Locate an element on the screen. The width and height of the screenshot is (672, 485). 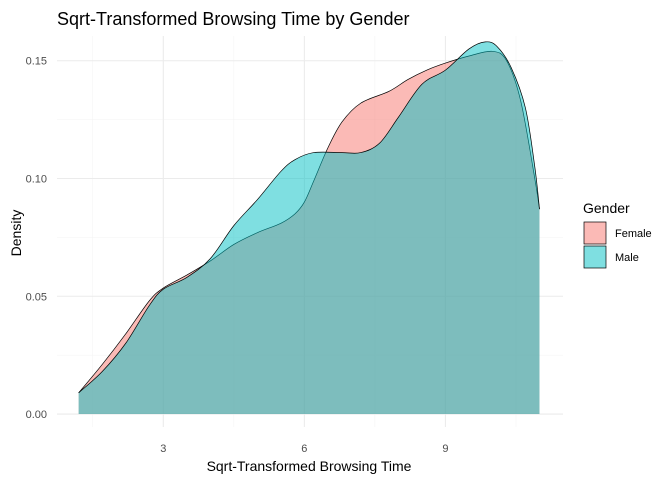
male-legend-label: Male is located at coordinates (627, 258).